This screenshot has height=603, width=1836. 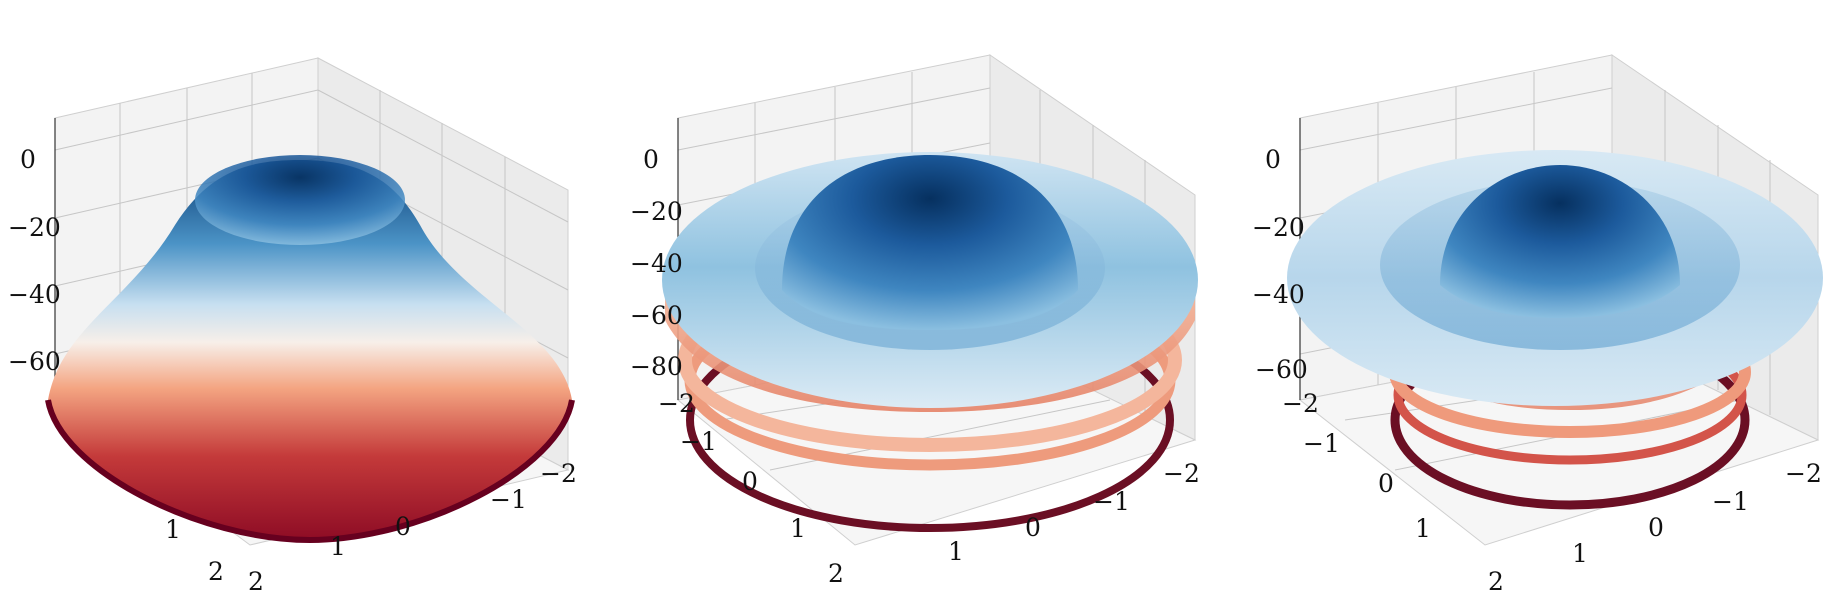 I want to click on panel-1-x-tick: 2, so click(x=256, y=581).